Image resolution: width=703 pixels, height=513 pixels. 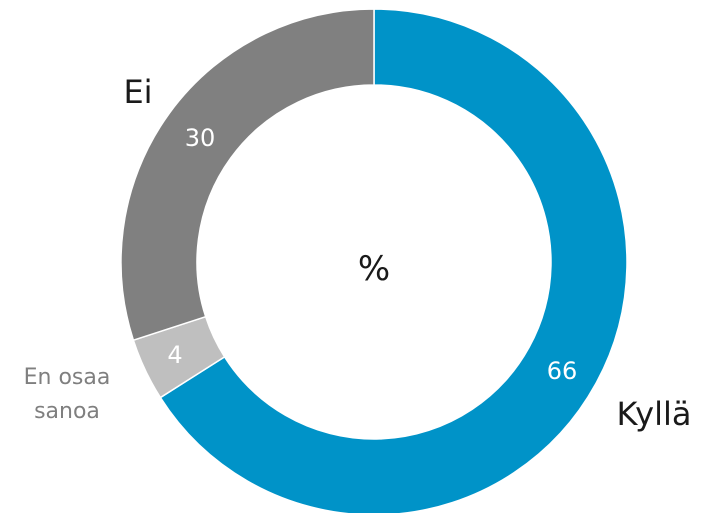 I want to click on category-label-kylla: Kyllä, so click(x=654, y=414).